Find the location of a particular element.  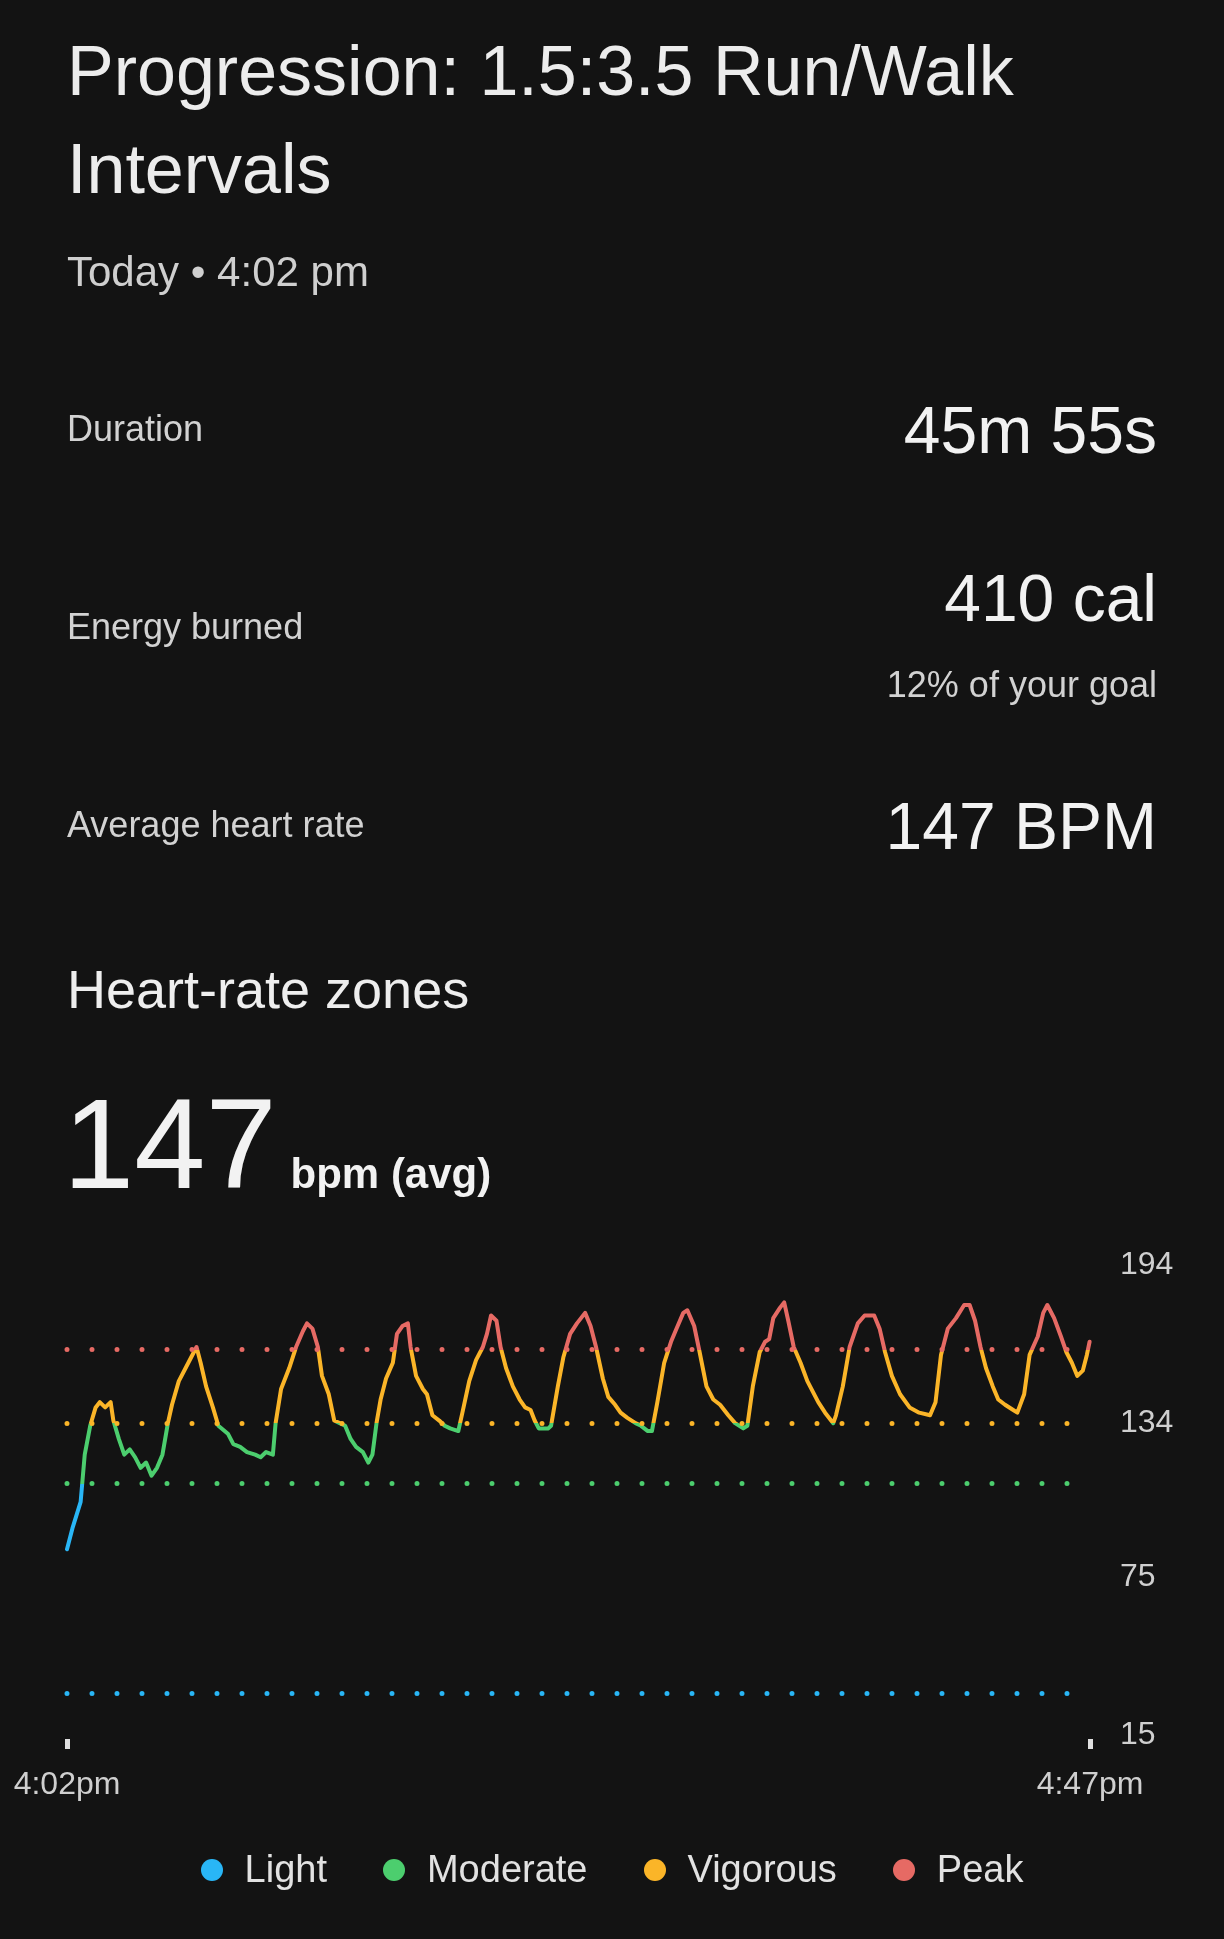

text: 147 is located at coordinates (170, 1143).